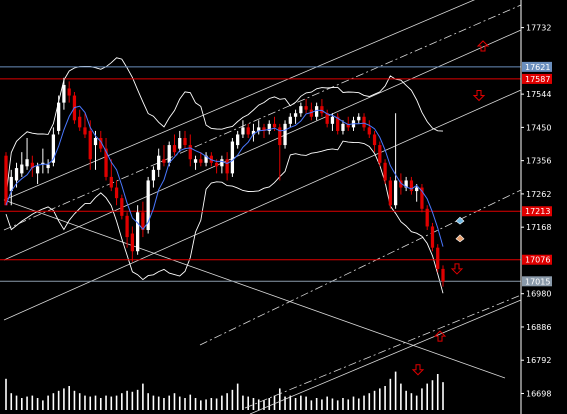 This screenshot has height=414, width=567. What do you see at coordinates (385, 356) in the screenshot?
I see `trend-line` at bounding box center [385, 356].